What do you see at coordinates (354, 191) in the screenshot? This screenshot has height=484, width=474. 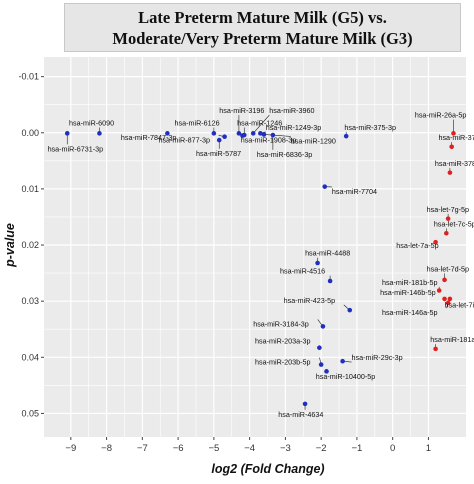 I see `point-label: hsa-miR-7704` at bounding box center [354, 191].